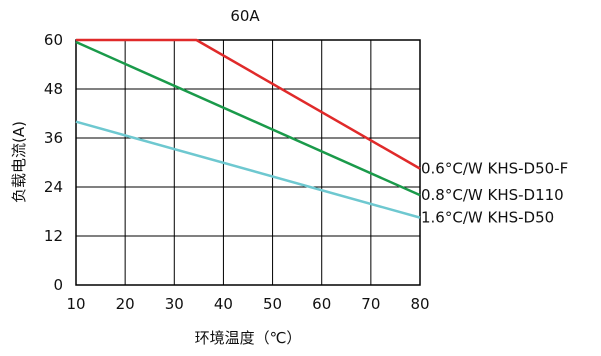 This screenshot has height=356, width=601. I want to click on x-tick-label: 10, so click(75, 304).